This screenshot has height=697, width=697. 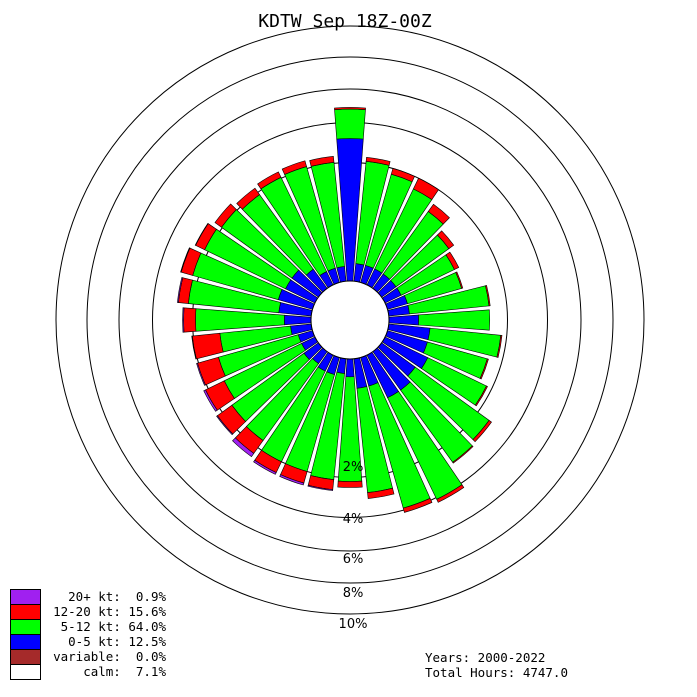 I want to click on legend-item-5-12: 5-12 kt: 64.0%, so click(x=95, y=627).